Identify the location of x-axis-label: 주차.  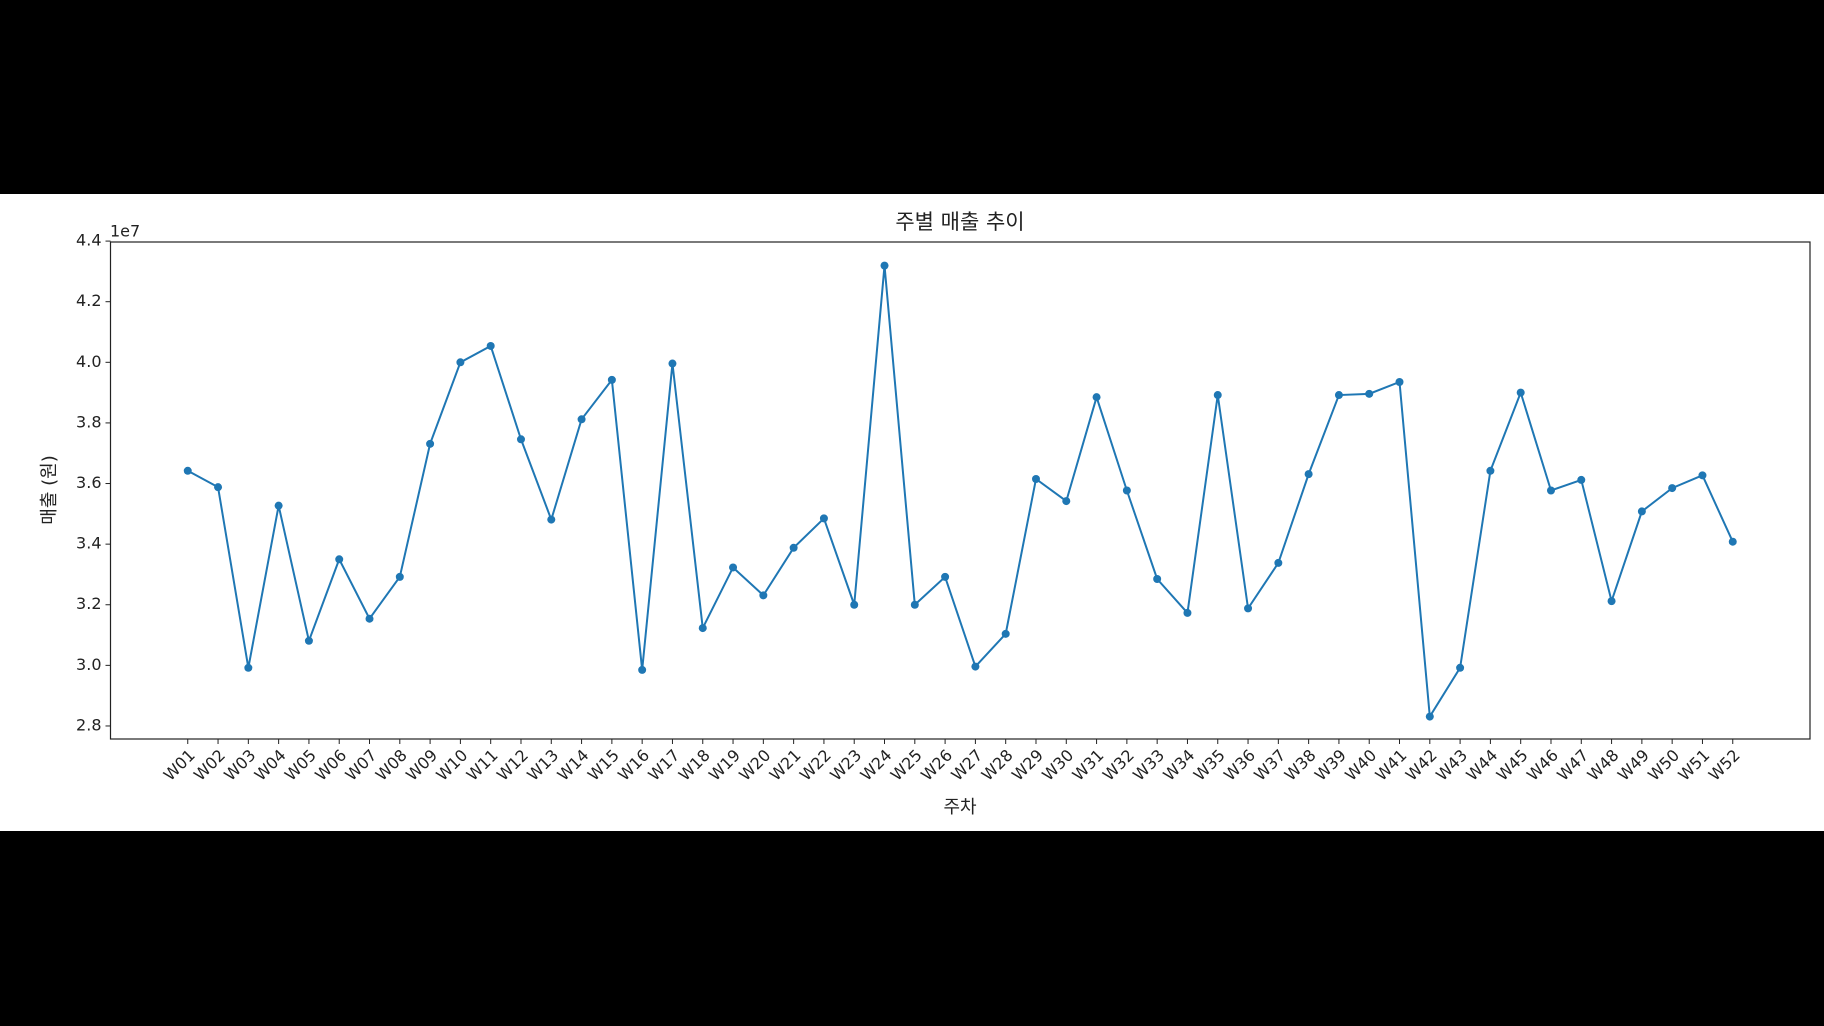
(960, 807).